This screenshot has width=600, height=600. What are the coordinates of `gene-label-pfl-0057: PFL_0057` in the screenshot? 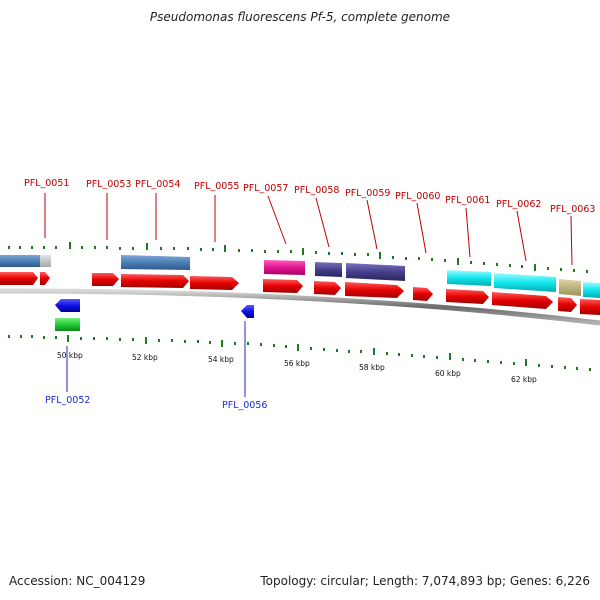 It's located at (265, 188).